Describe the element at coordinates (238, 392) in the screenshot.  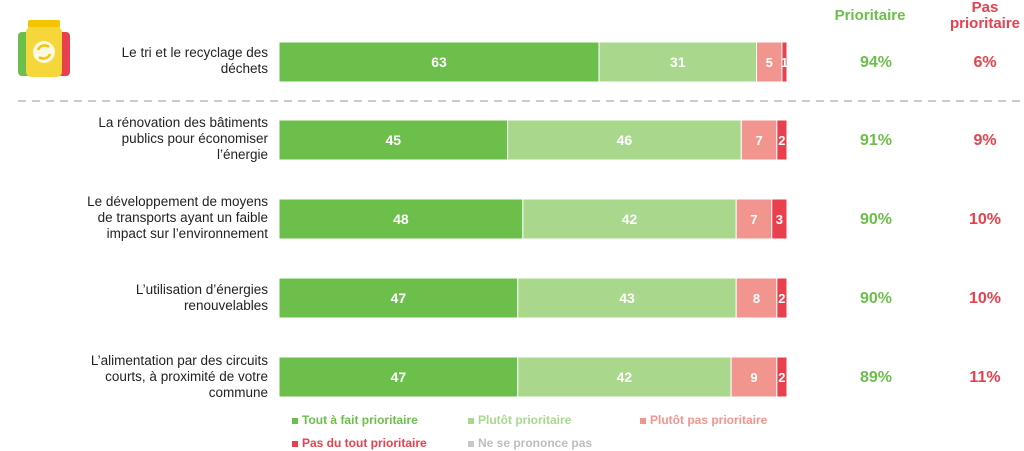
I see `category-label-line: commune` at that location.